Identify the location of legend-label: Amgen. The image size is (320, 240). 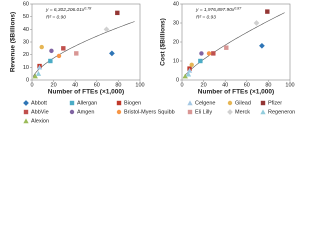
(85, 112).